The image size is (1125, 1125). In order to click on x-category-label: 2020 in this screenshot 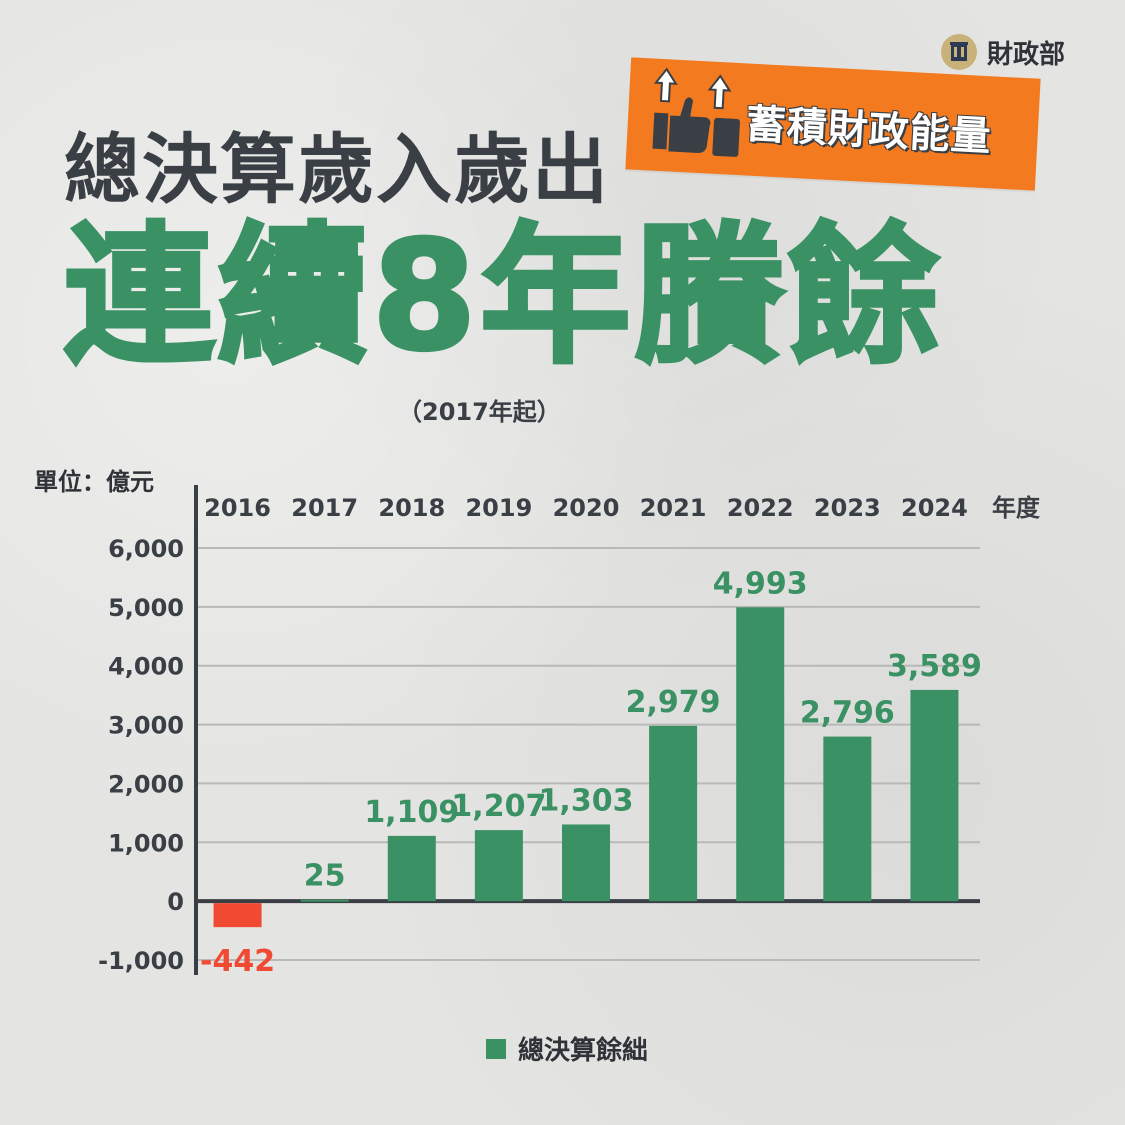, I will do `click(586, 508)`.